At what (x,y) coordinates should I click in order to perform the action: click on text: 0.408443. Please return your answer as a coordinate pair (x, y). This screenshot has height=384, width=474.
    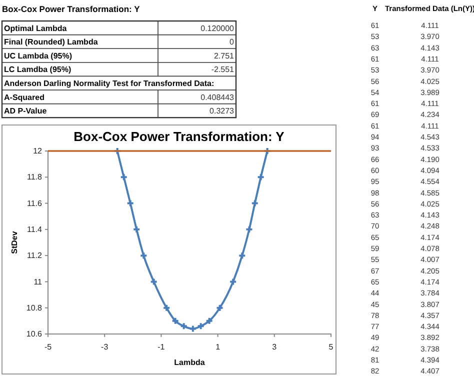
    Looking at the image, I should click on (217, 97).